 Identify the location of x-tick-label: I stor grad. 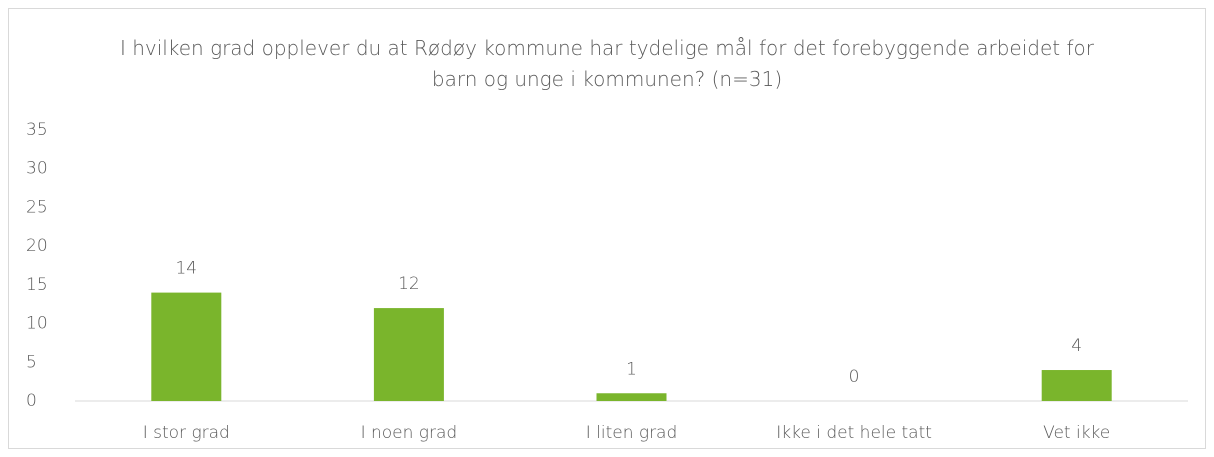
(186, 433).